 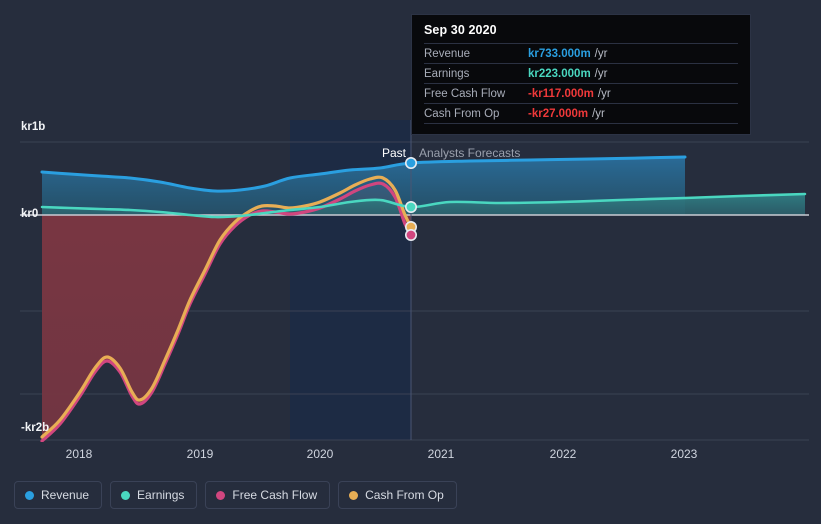 I want to click on tooltip-row-label: Revenue, so click(x=447, y=54).